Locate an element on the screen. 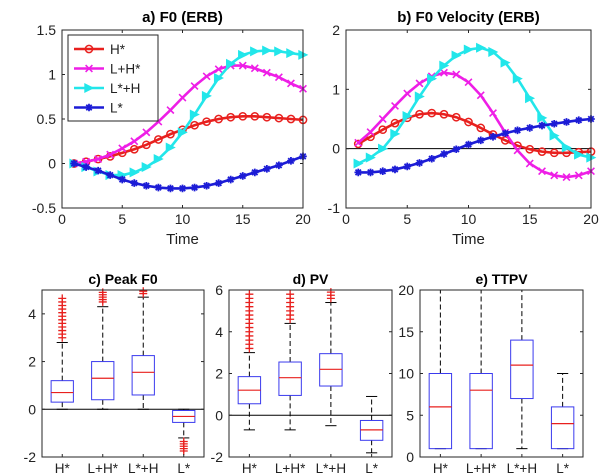  panel-title: c) Peak F0 is located at coordinates (122, 279).